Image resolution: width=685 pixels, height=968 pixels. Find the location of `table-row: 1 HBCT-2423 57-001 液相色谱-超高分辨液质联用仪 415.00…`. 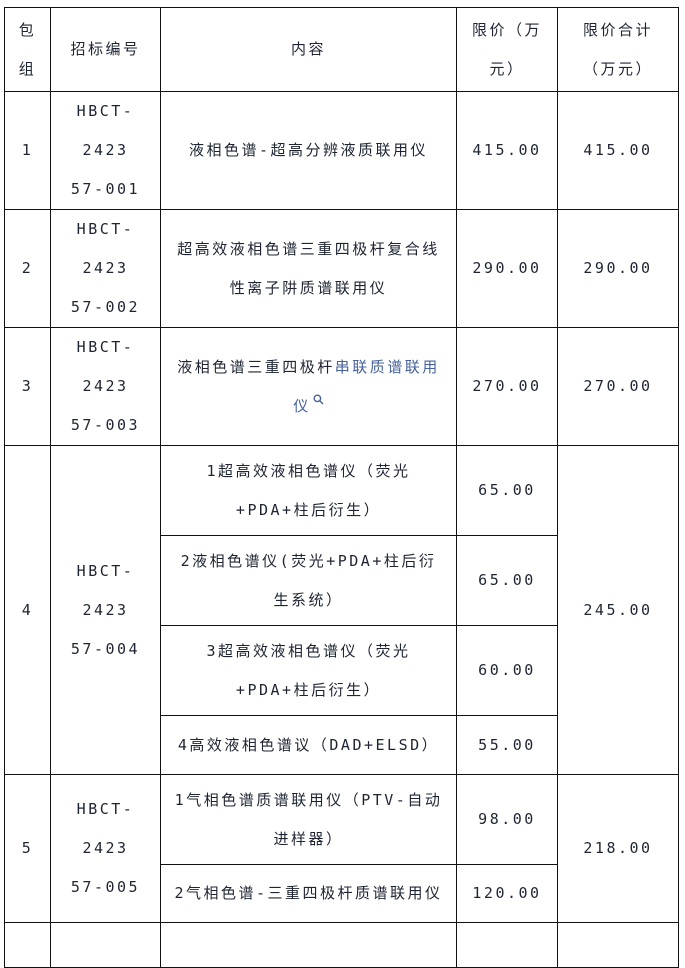

table-row: 1 HBCT-2423 57-001 液相色谱-超高分辨液质联用仪 415.00… is located at coordinates (341, 150).